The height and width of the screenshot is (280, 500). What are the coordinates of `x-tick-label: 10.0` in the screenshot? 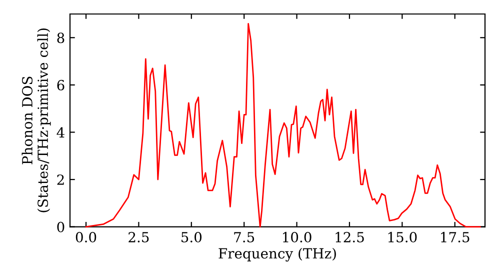 It's located at (297, 237).